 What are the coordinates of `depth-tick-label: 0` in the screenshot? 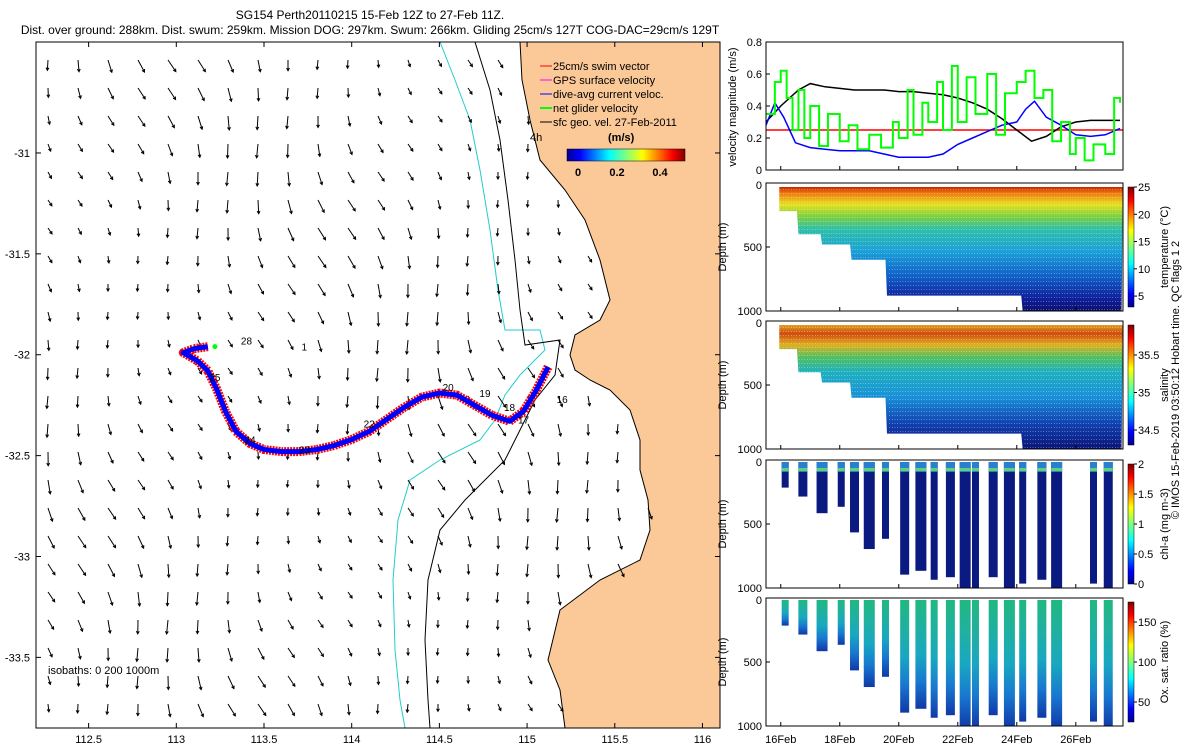 It's located at (759, 186).